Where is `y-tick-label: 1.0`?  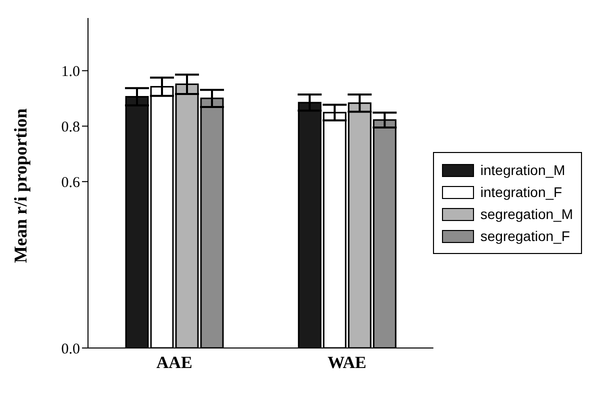 y-tick-label: 1.0 is located at coordinates (70, 72).